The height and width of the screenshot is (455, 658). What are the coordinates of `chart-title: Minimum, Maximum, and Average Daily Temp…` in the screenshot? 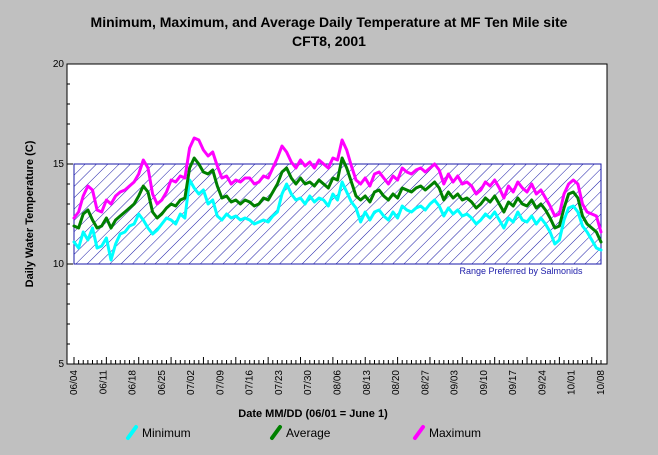 It's located at (329, 22).